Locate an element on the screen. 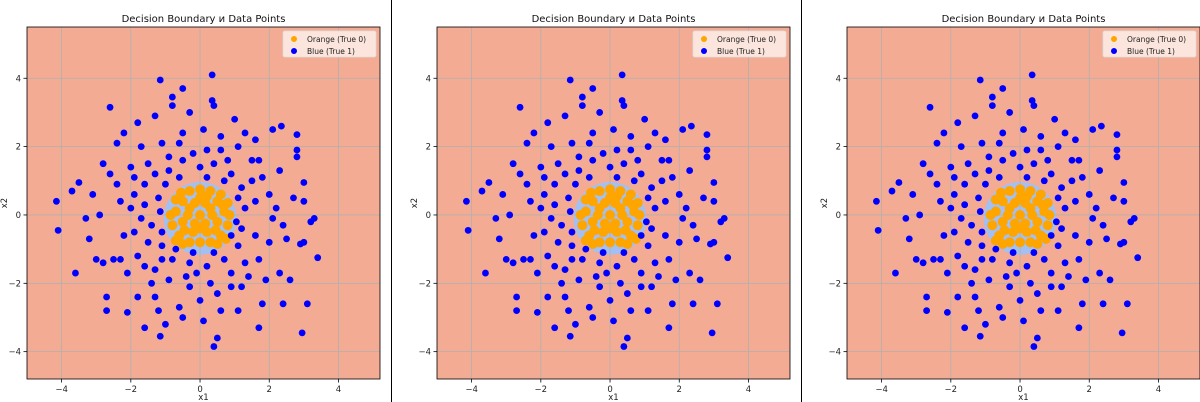  legend-box is located at coordinates (1149, 44).